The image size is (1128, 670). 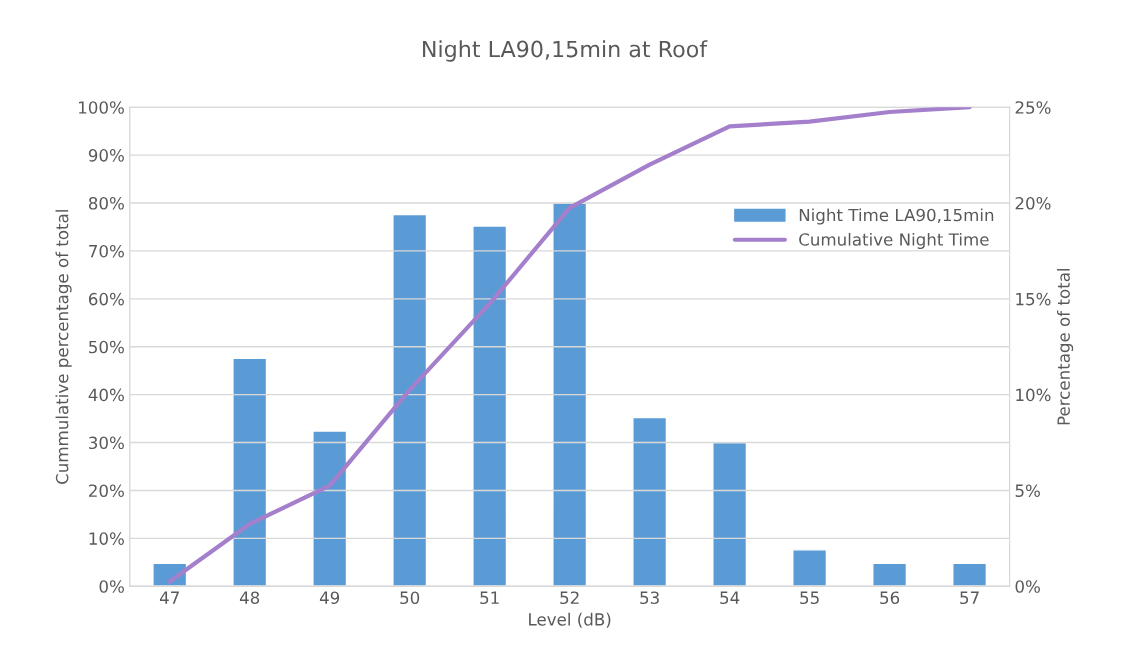 What do you see at coordinates (329, 598) in the screenshot?
I see `x-tick-label: 49` at bounding box center [329, 598].